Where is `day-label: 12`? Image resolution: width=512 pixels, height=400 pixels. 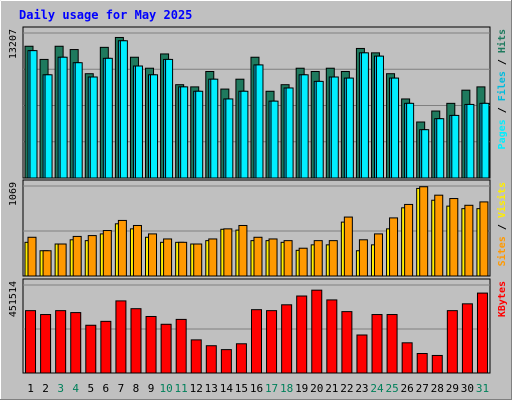
day-label: 12 is located at coordinates (196, 388).